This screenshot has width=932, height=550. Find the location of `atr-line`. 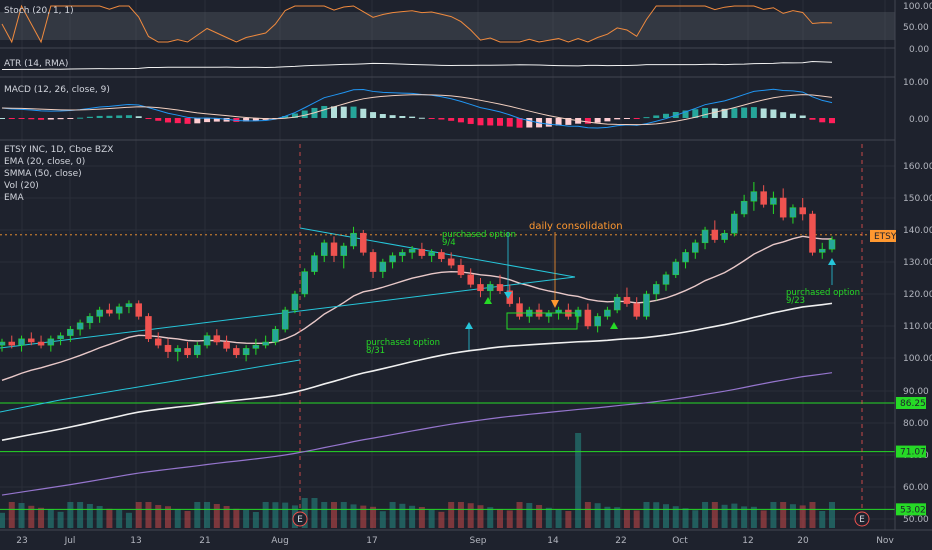

atr-line is located at coordinates (417, 65).